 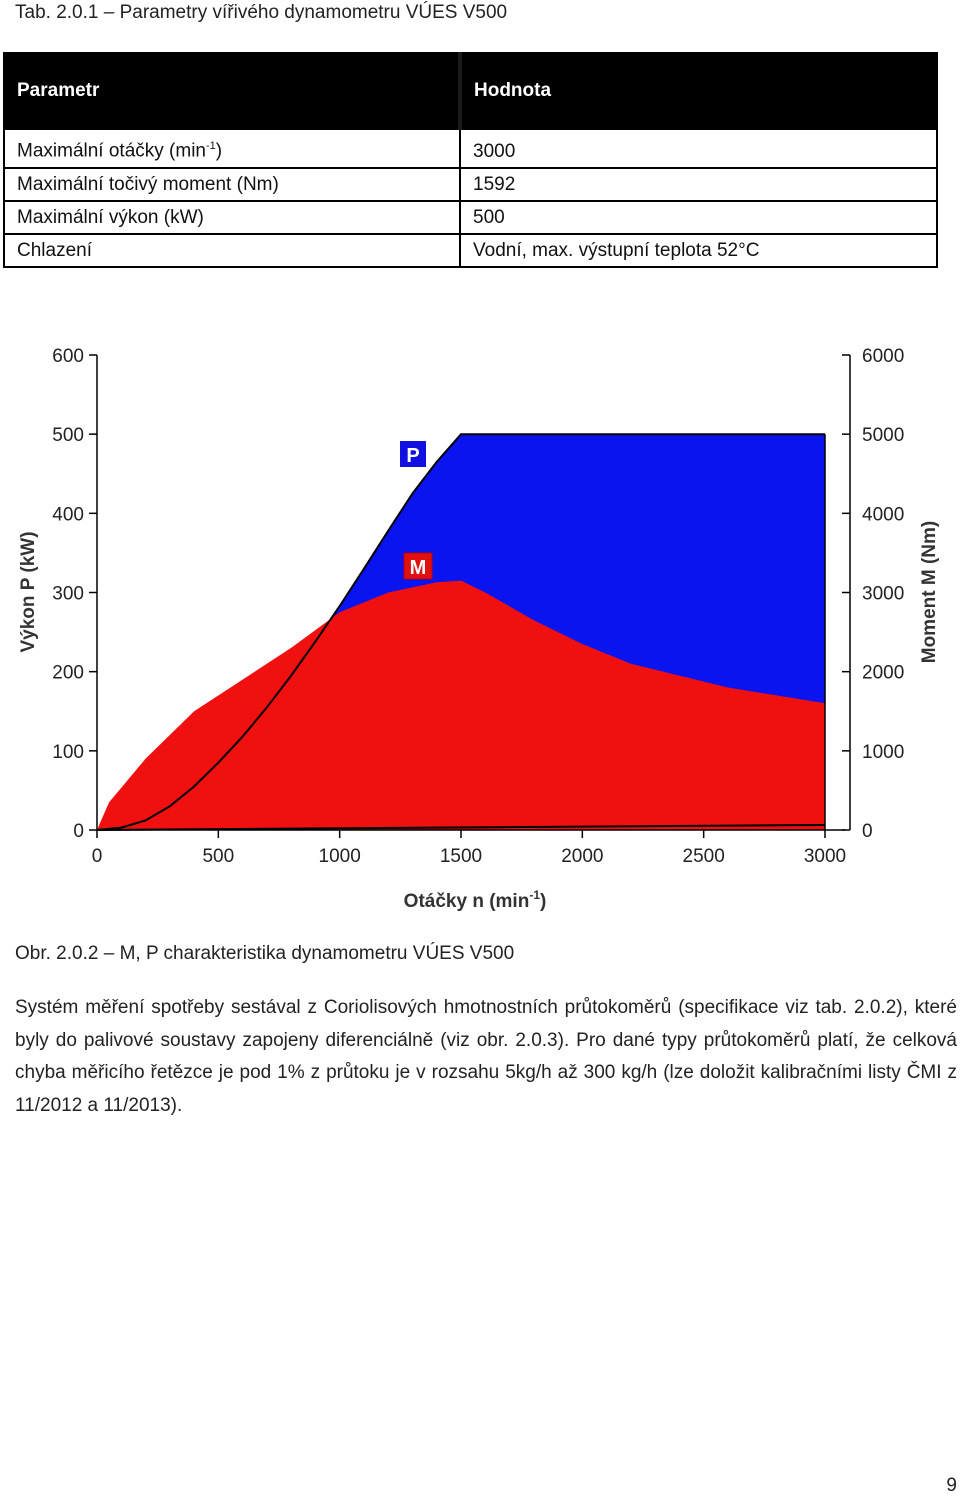 What do you see at coordinates (211, 146) in the screenshot?
I see `param-sup: -1` at bounding box center [211, 146].